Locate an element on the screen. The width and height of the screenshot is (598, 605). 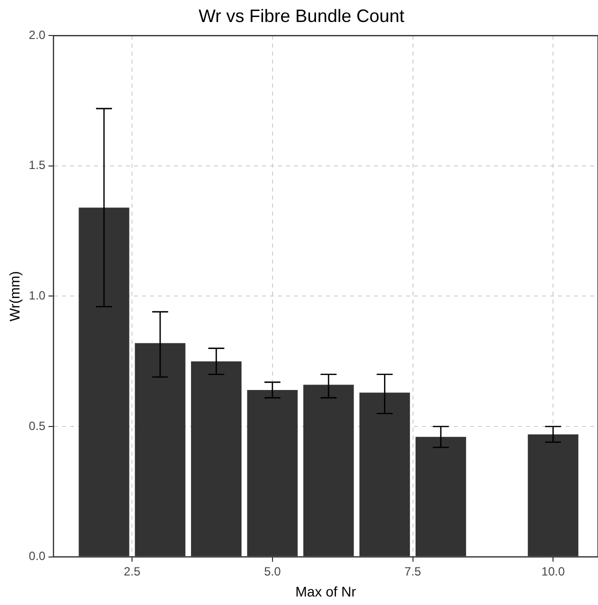
x-tick-label: 7.5 is located at coordinates (413, 571).